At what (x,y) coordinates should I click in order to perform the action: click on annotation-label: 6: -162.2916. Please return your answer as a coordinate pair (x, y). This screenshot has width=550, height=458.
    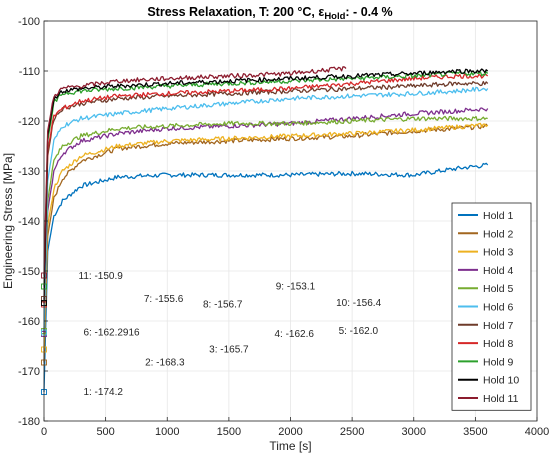
    Looking at the image, I should click on (111, 333).